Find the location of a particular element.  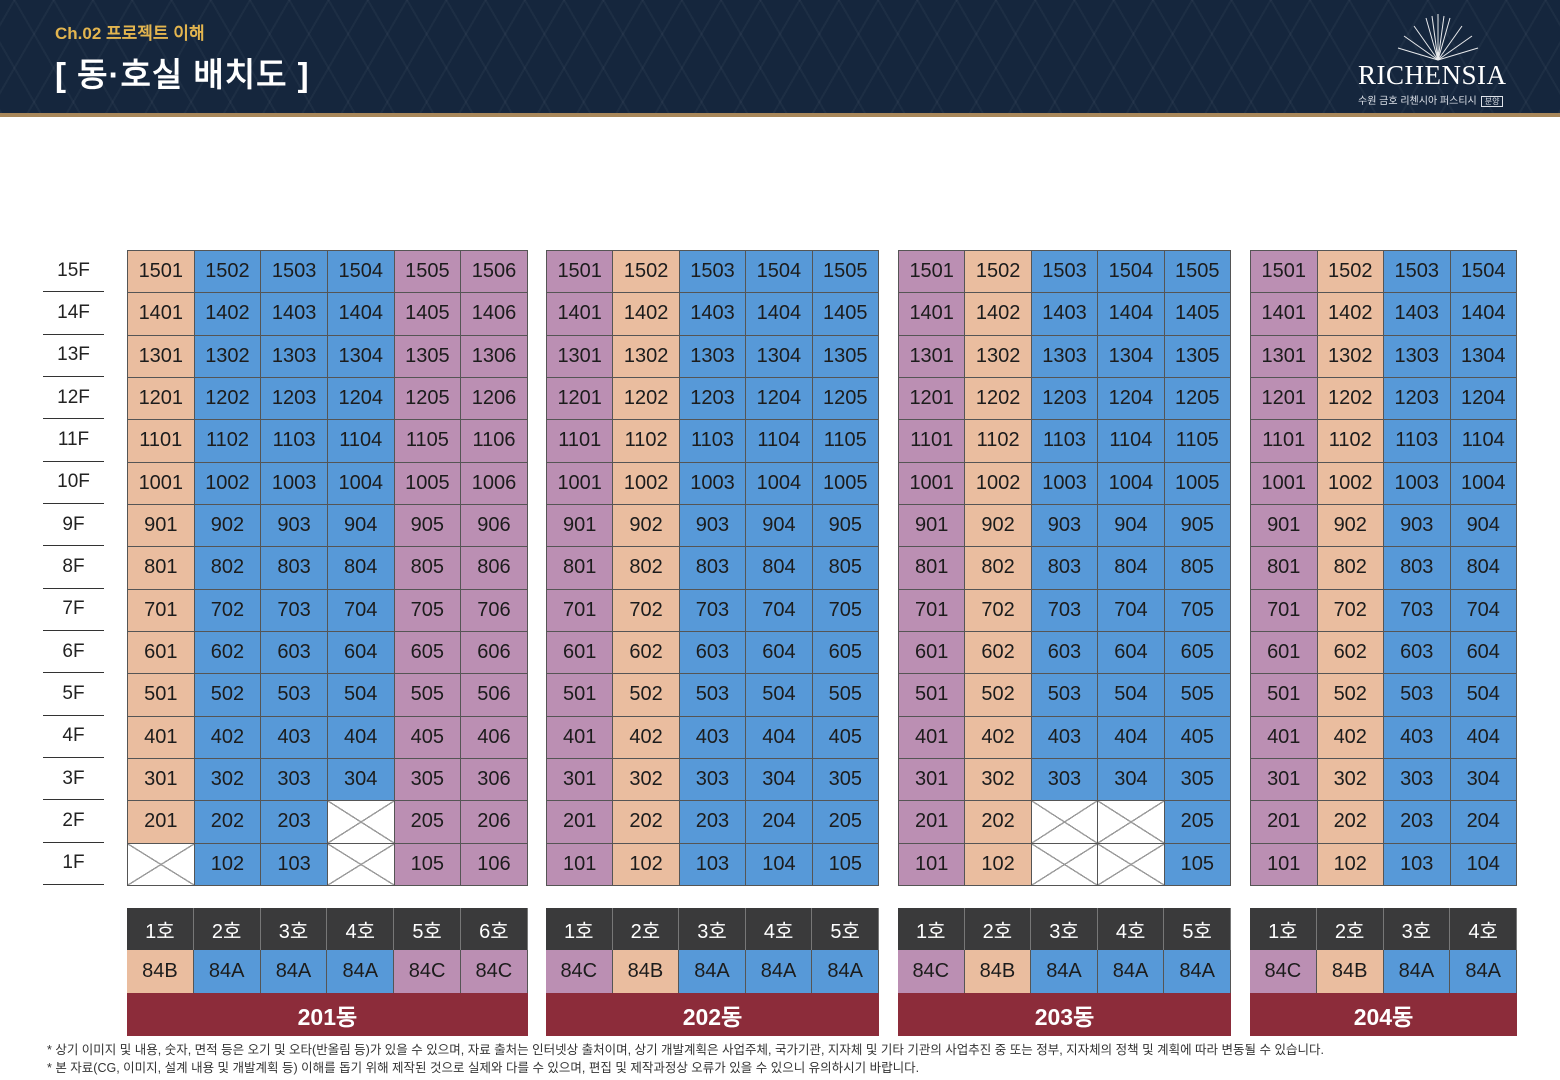

unit-cell: 1504 is located at coordinates (779, 272).